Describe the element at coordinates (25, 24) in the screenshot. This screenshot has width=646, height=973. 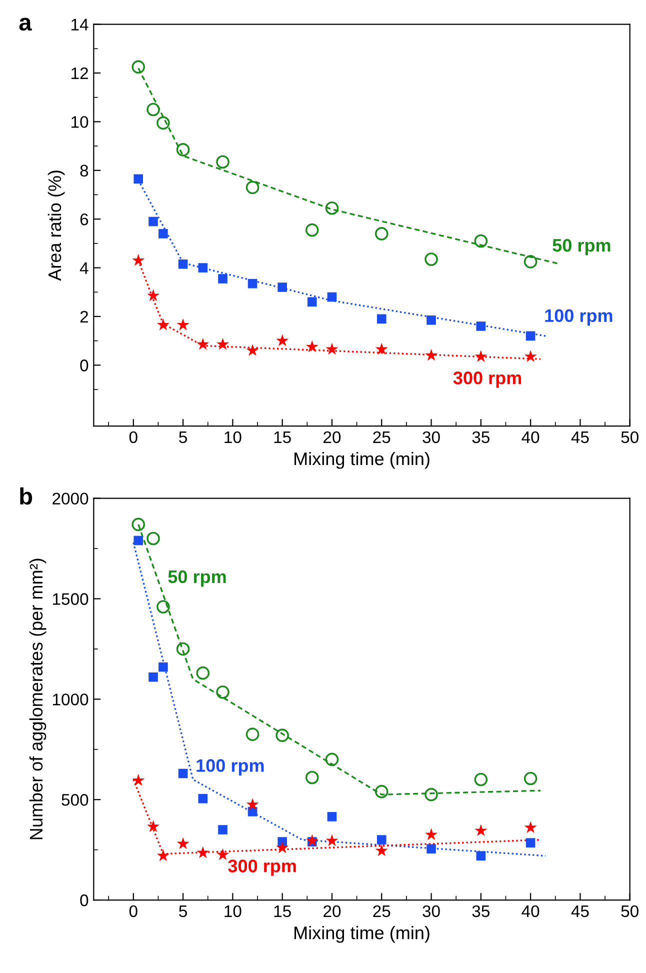
I see `chart-title: a` at that location.